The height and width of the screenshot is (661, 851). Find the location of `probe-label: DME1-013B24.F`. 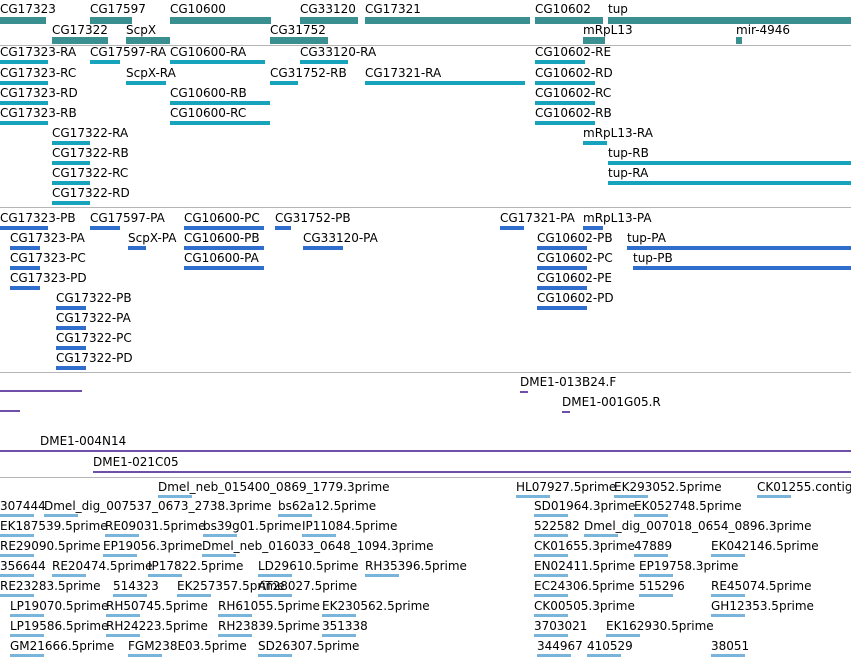

probe-label: DME1-013B24.F is located at coordinates (568, 382).